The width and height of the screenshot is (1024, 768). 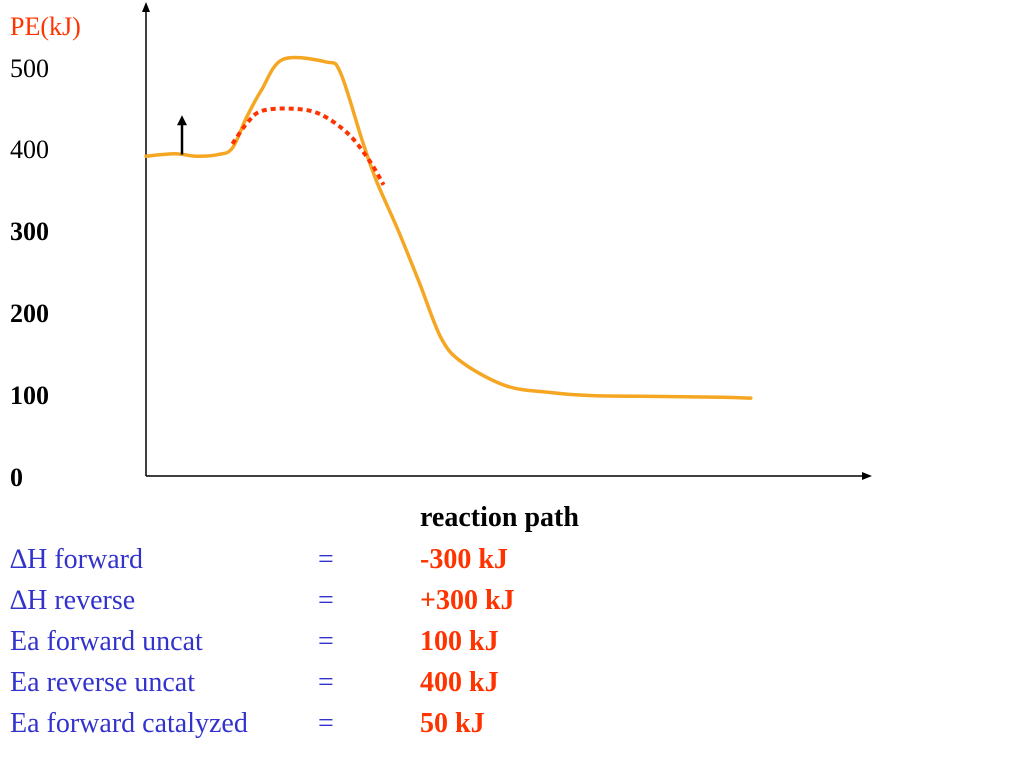 What do you see at coordinates (459, 641) in the screenshot?
I see `result-value: 100 kJ` at bounding box center [459, 641].